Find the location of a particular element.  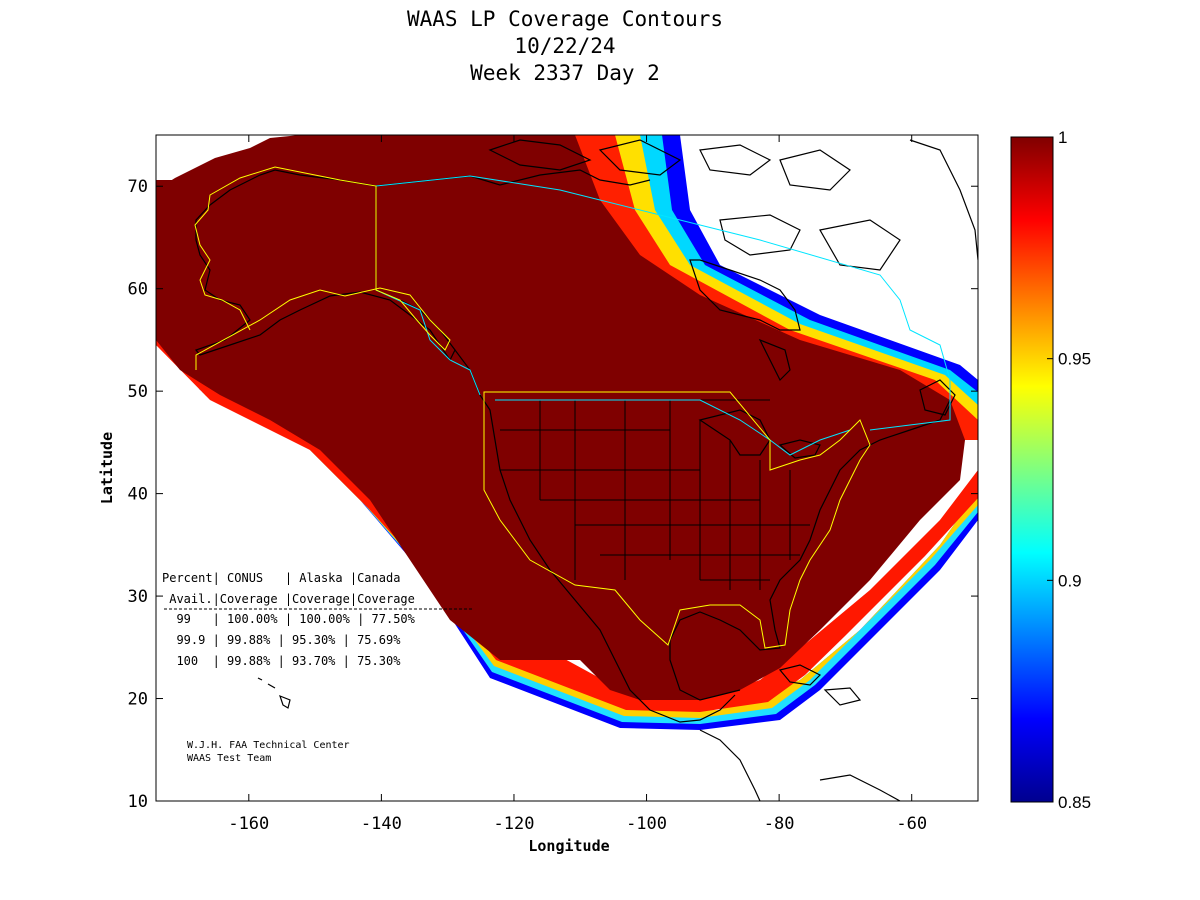

x-tick-label: -60 is located at coordinates (911, 824).